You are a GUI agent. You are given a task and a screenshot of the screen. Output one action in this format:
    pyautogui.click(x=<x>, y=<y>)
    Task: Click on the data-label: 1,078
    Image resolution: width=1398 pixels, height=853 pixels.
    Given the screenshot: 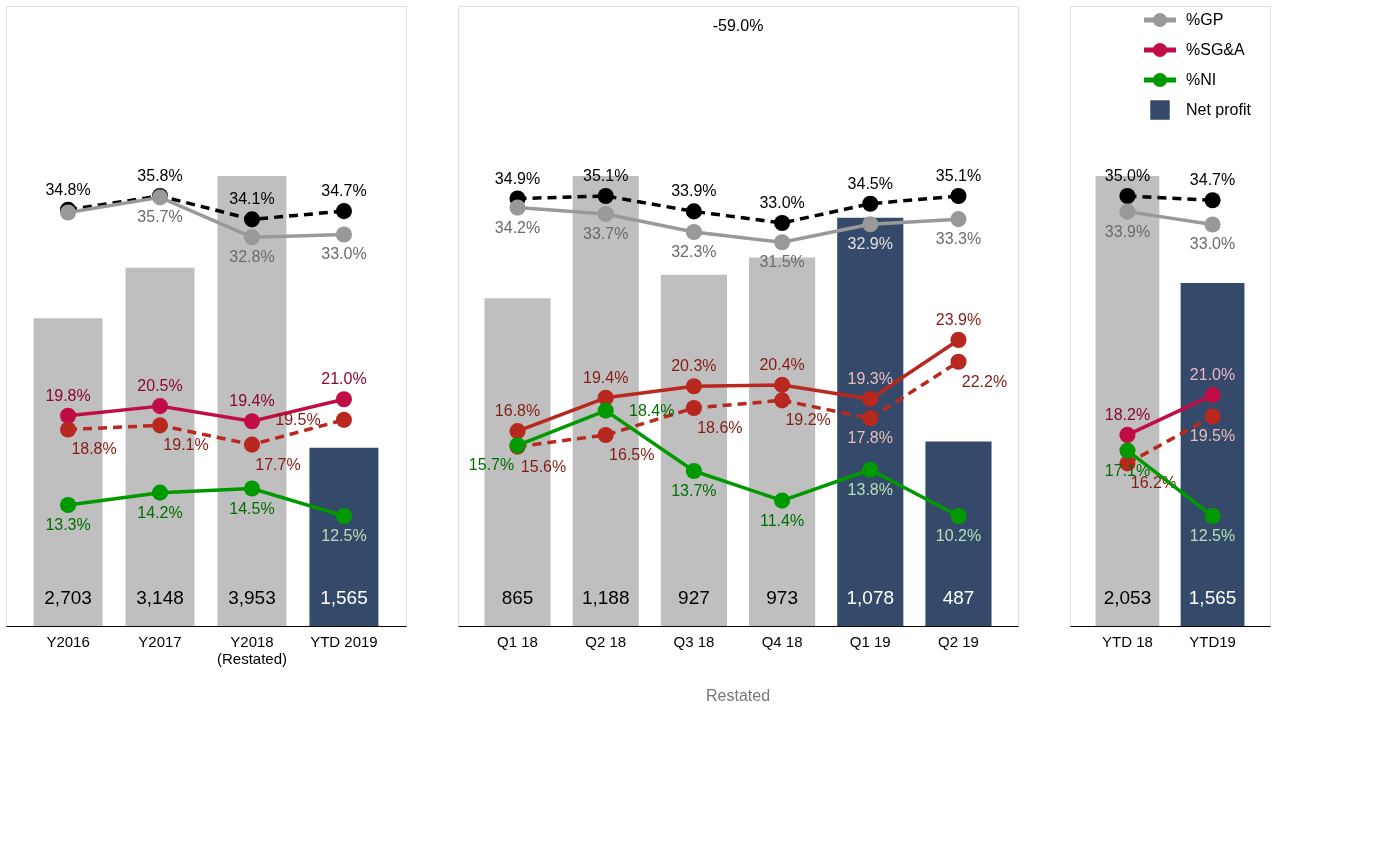 What is the action you would take?
    pyautogui.click(x=870, y=597)
    